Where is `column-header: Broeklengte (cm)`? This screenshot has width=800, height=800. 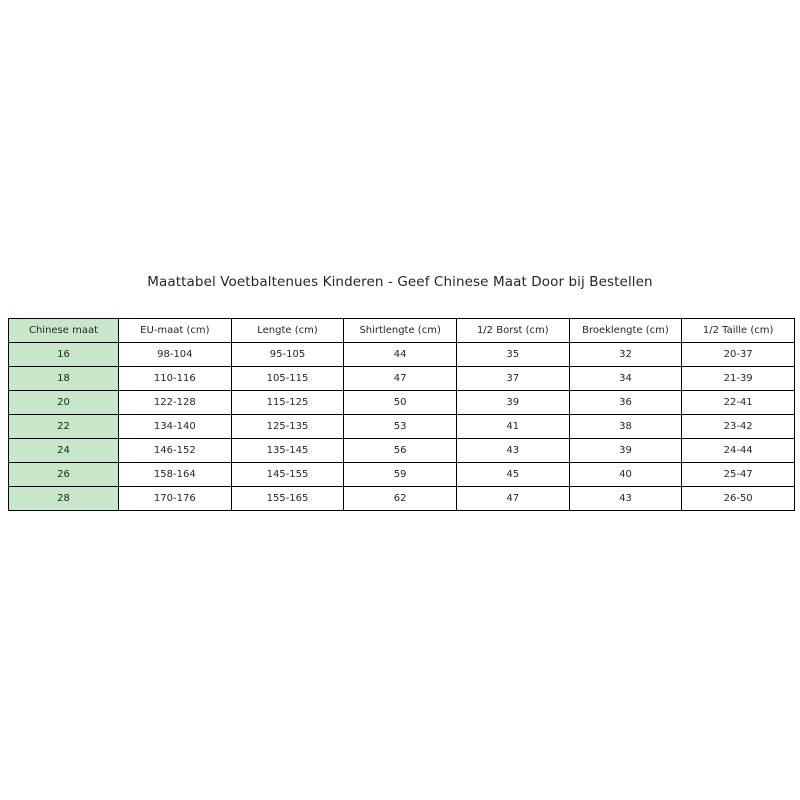 column-header: Broeklengte (cm) is located at coordinates (625, 330).